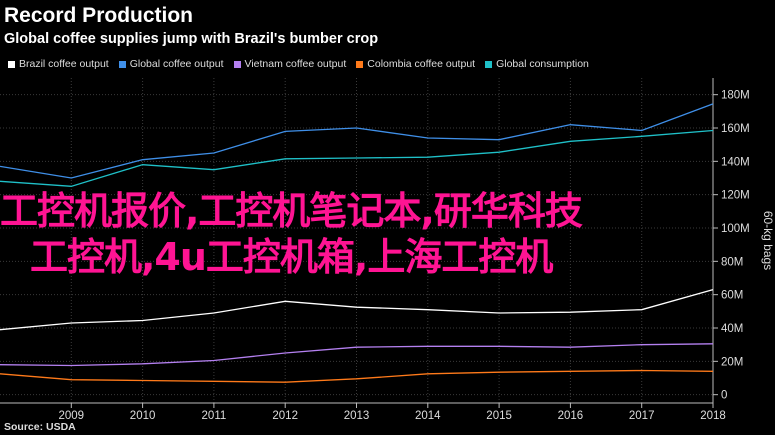 The width and height of the screenshot is (775, 435). Describe the element at coordinates (713, 416) in the screenshot. I see `x-tick-label: 2018` at that location.